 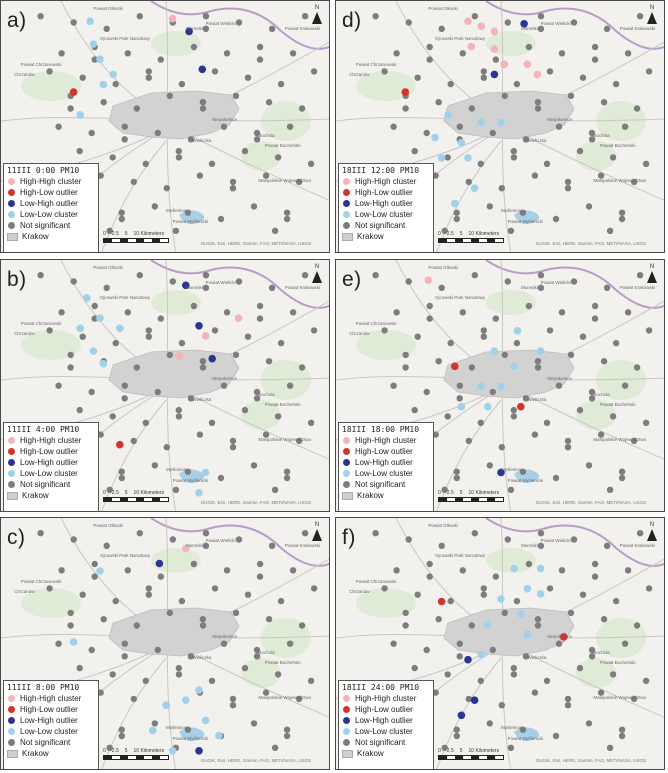 What do you see at coordinates (443, 526) in the screenshot?
I see `place-name: Powiat Olkuski` at bounding box center [443, 526].